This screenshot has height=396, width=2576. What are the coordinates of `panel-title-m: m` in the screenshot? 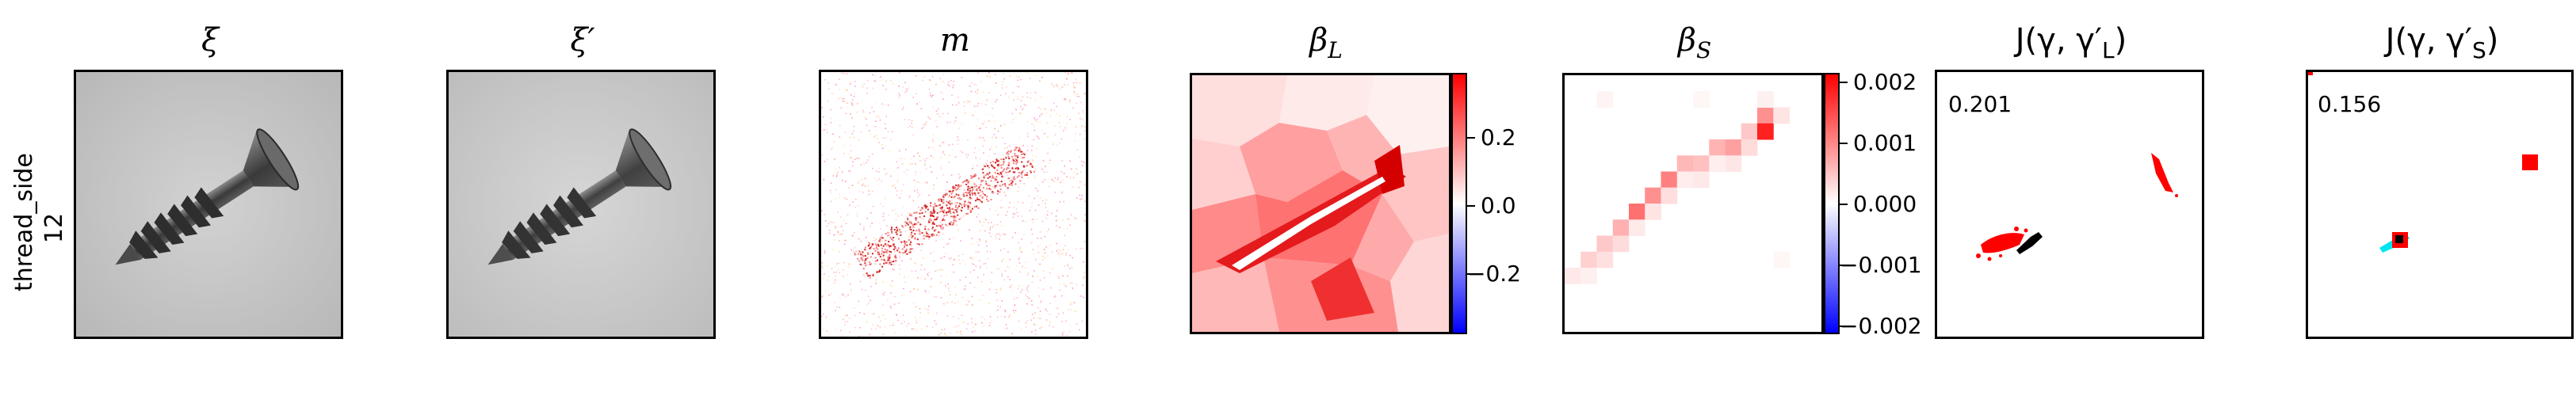 It's located at (955, 40).